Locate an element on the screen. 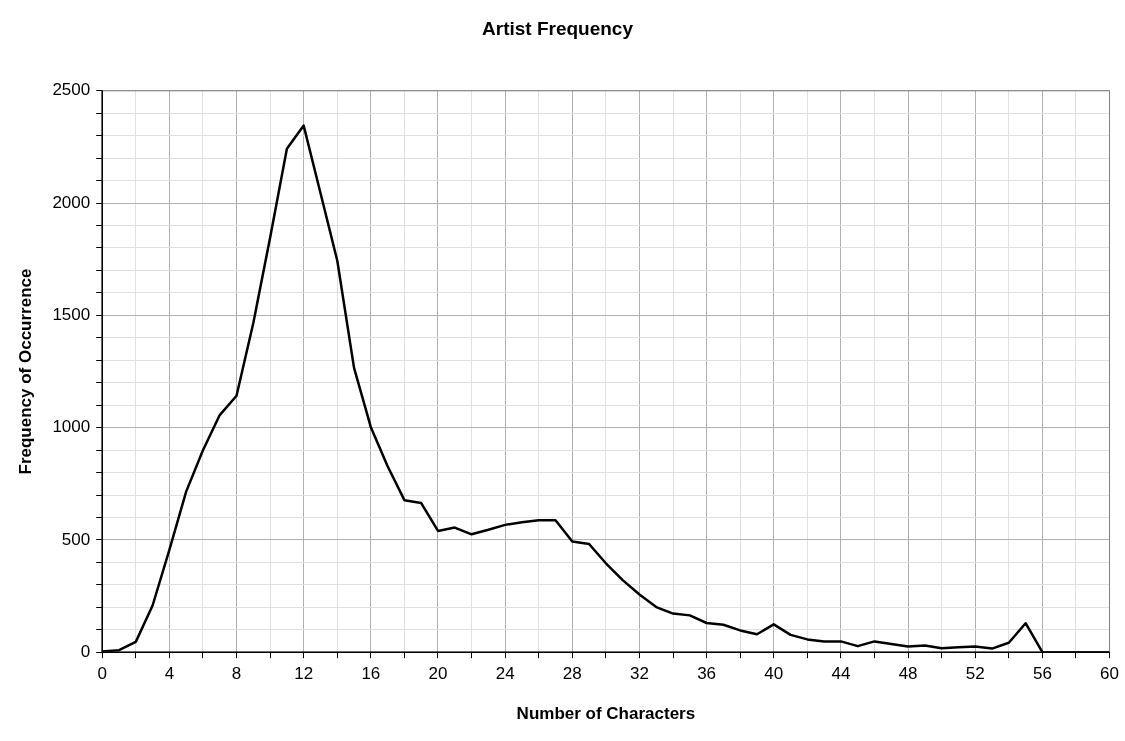 The width and height of the screenshot is (1125, 741). chart-title: Artist Frequency is located at coordinates (558, 28).